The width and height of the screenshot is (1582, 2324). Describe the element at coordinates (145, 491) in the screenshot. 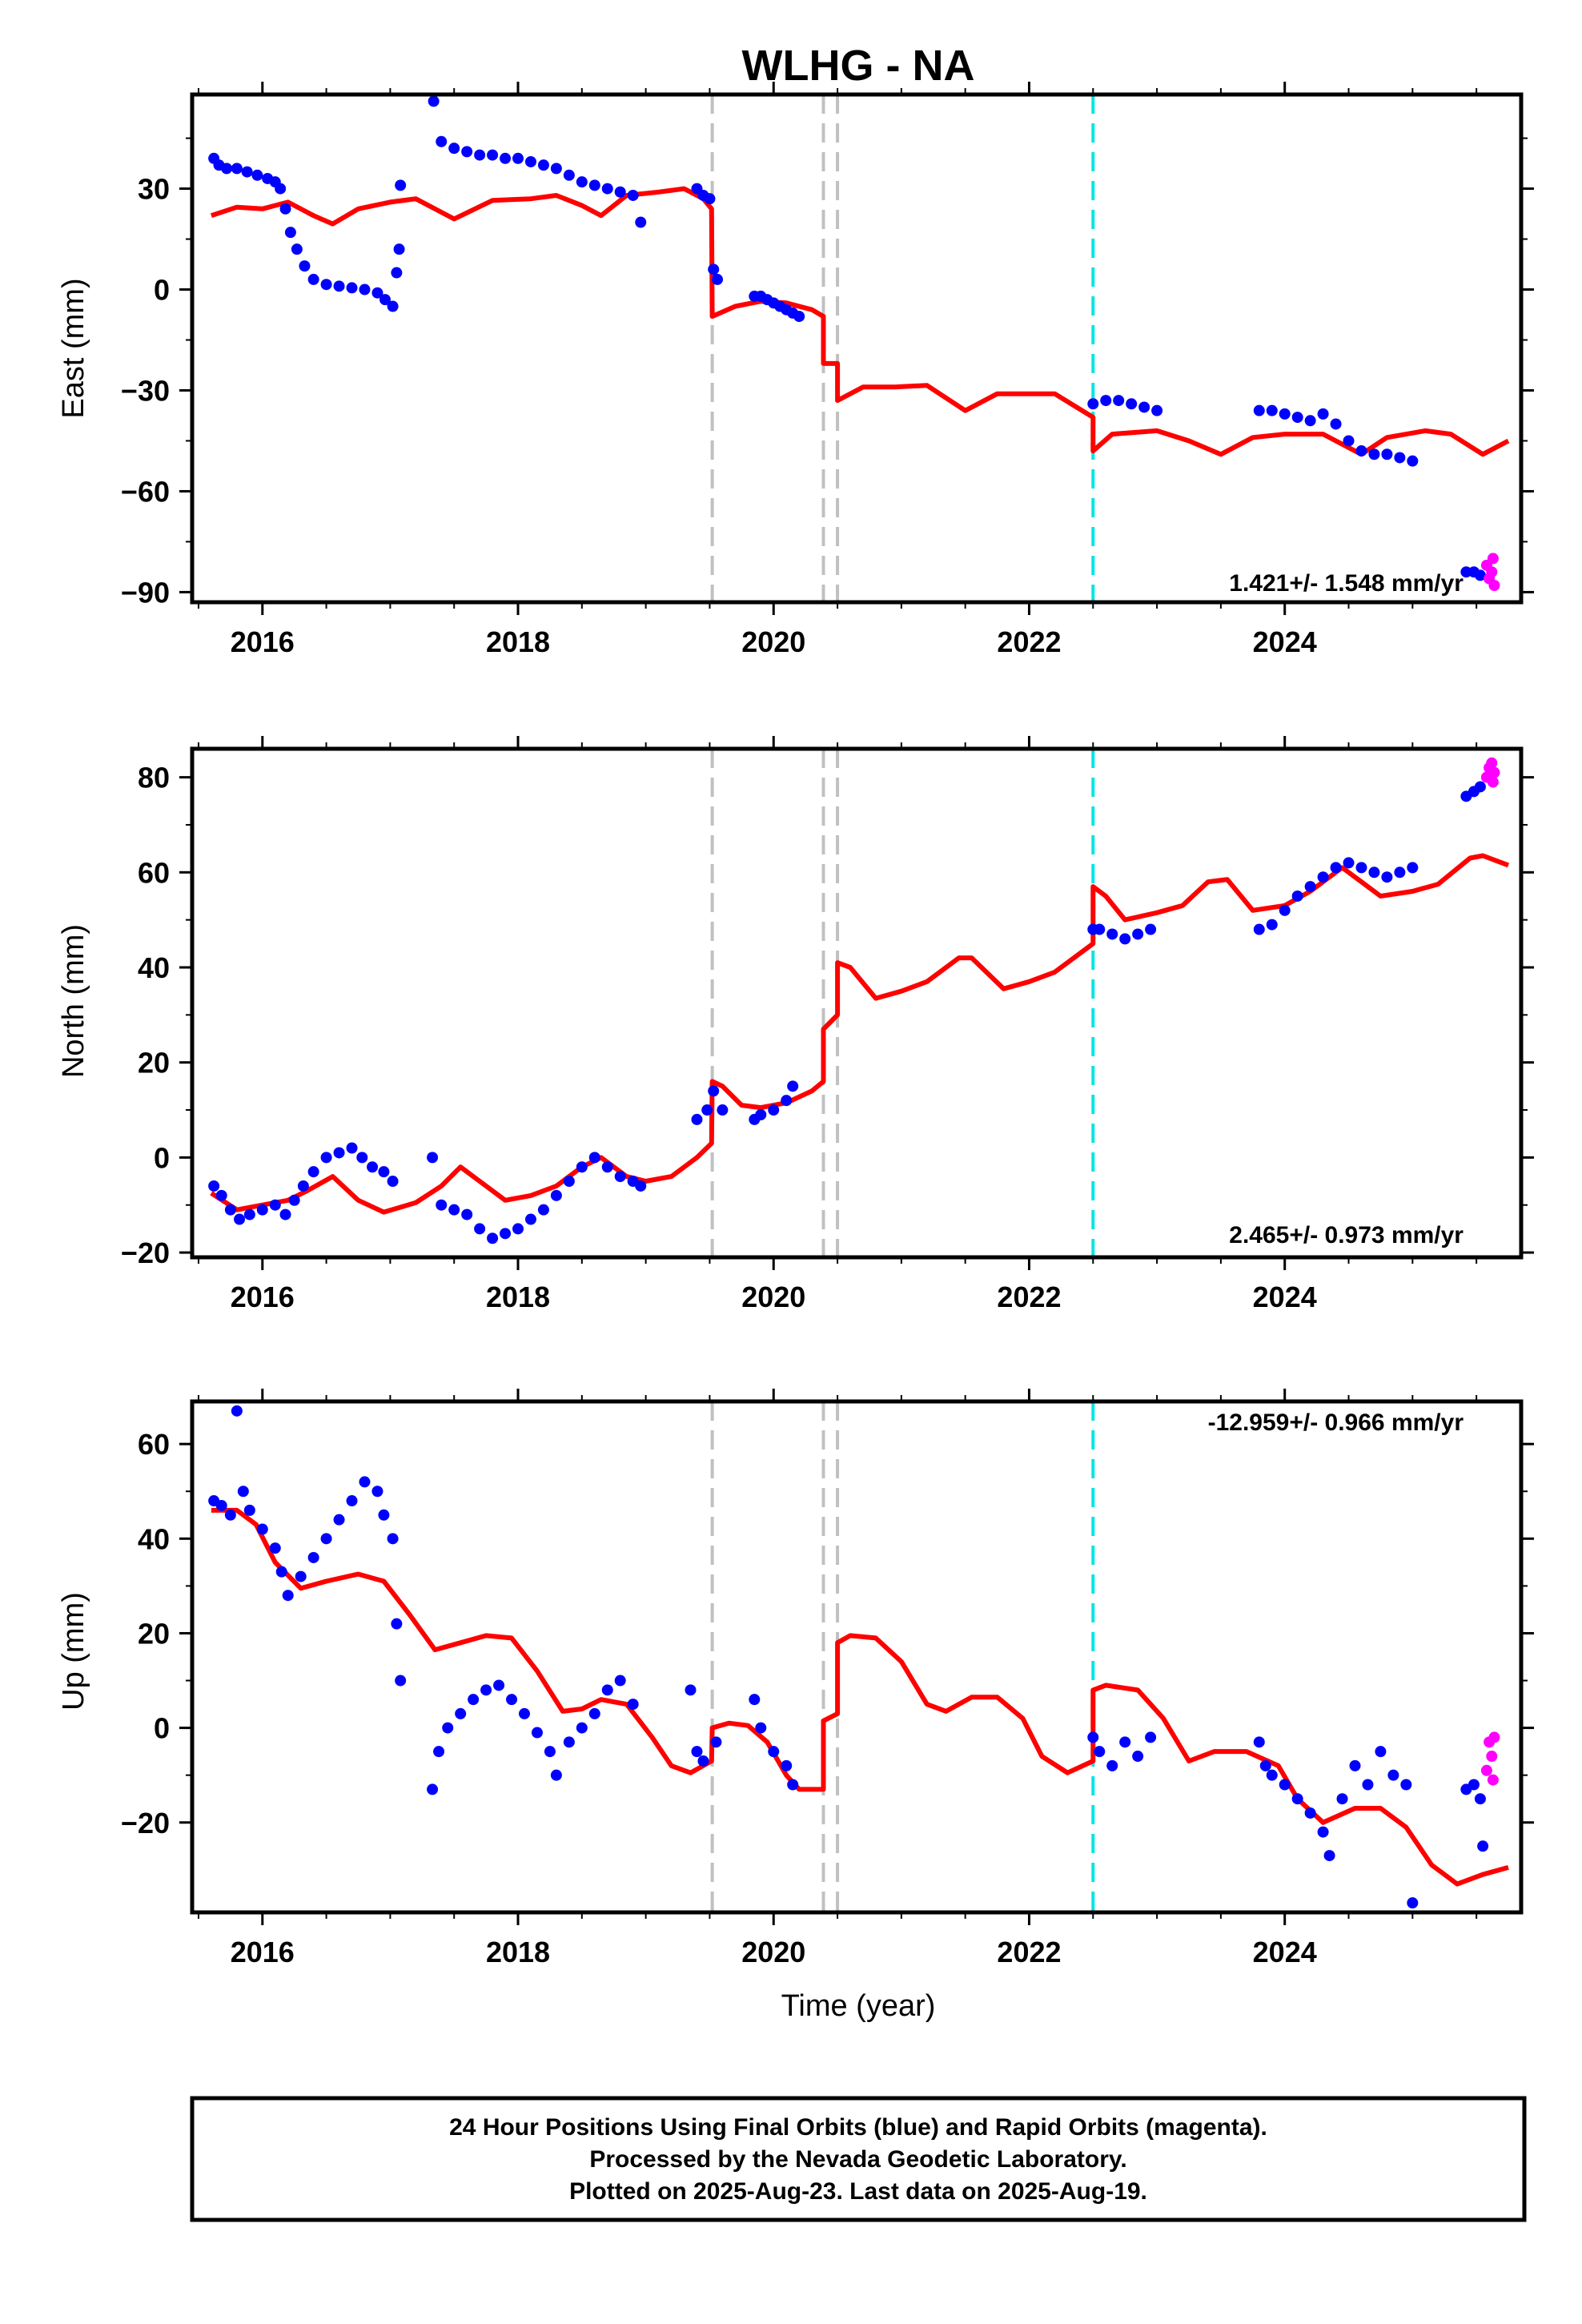

I see `east-y-tick-label: −60` at that location.